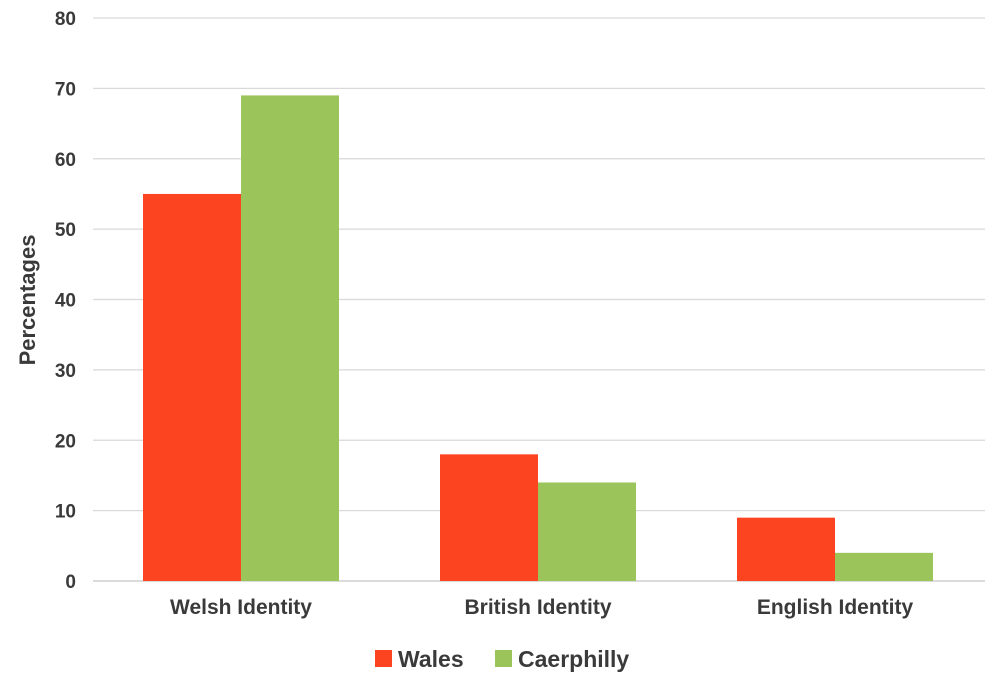 The width and height of the screenshot is (1000, 691). I want to click on bar-caerphilly-british-identity, so click(587, 531).